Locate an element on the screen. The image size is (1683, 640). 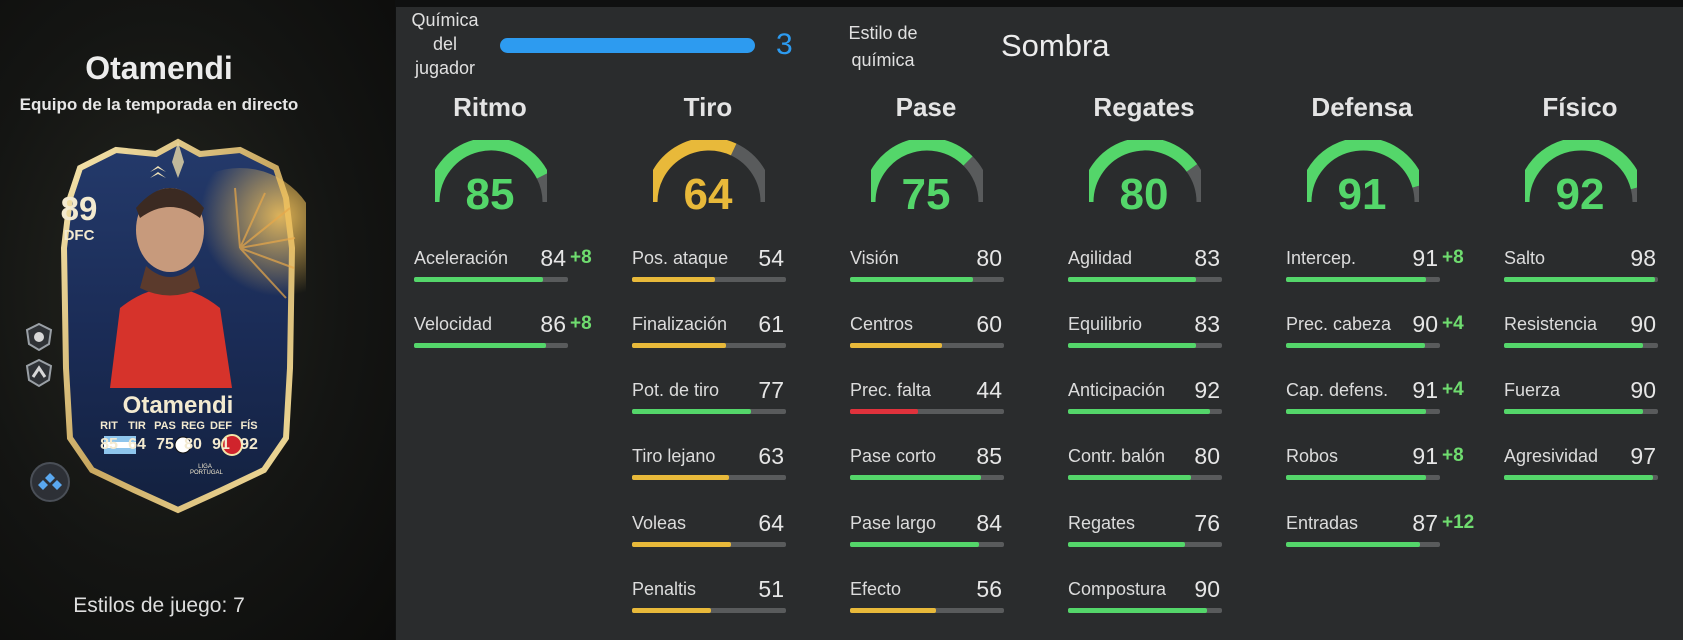
chemistry-style-value: Sombra is located at coordinates (1055, 45).